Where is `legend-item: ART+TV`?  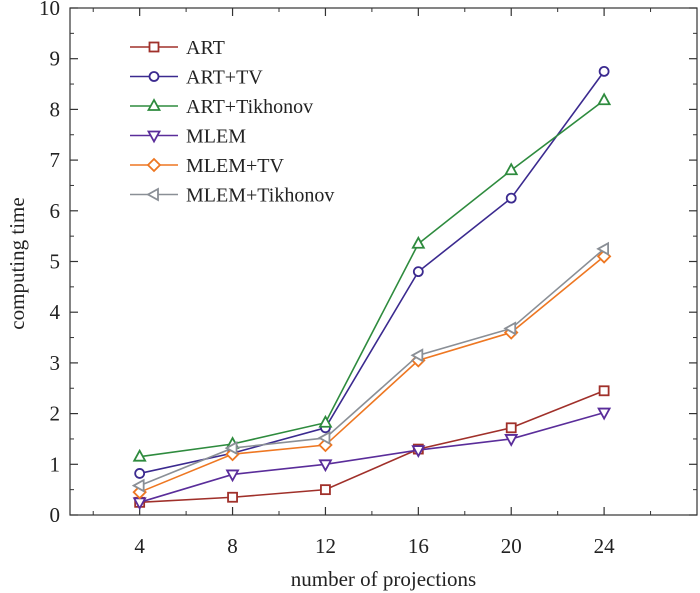
legend-item: ART+TV is located at coordinates (196, 78).